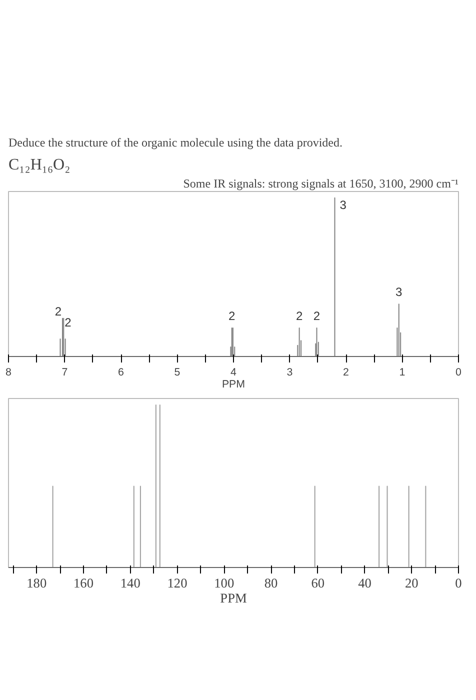  I want to click on x-tick-label: 6, so click(121, 372).